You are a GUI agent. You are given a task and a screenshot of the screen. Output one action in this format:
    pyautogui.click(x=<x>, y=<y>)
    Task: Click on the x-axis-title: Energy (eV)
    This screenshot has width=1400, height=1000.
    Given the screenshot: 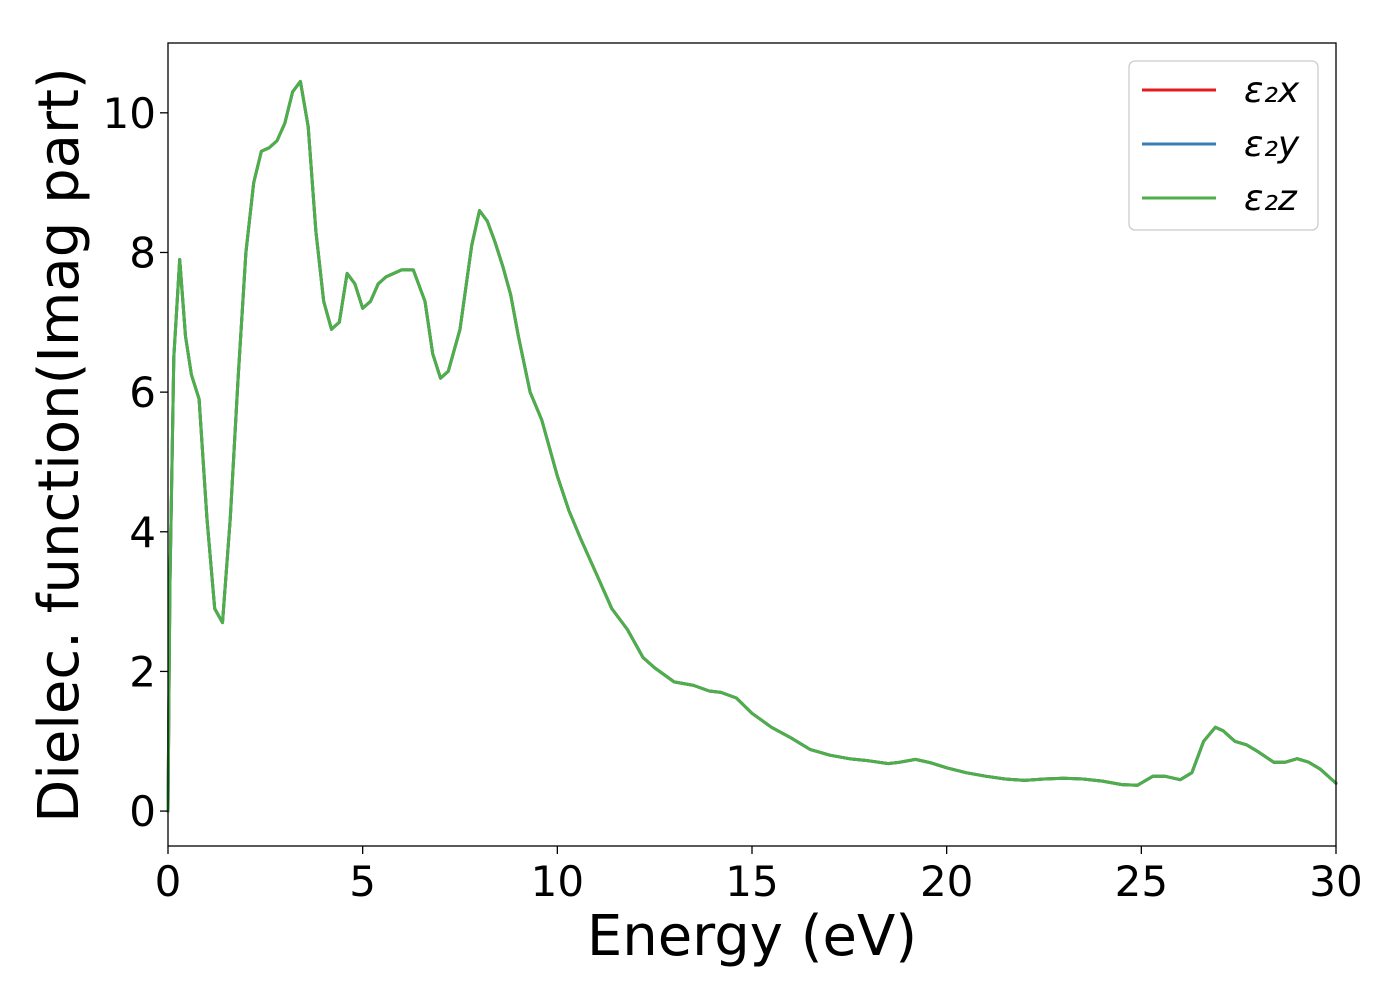 What is the action you would take?
    pyautogui.click(x=752, y=936)
    